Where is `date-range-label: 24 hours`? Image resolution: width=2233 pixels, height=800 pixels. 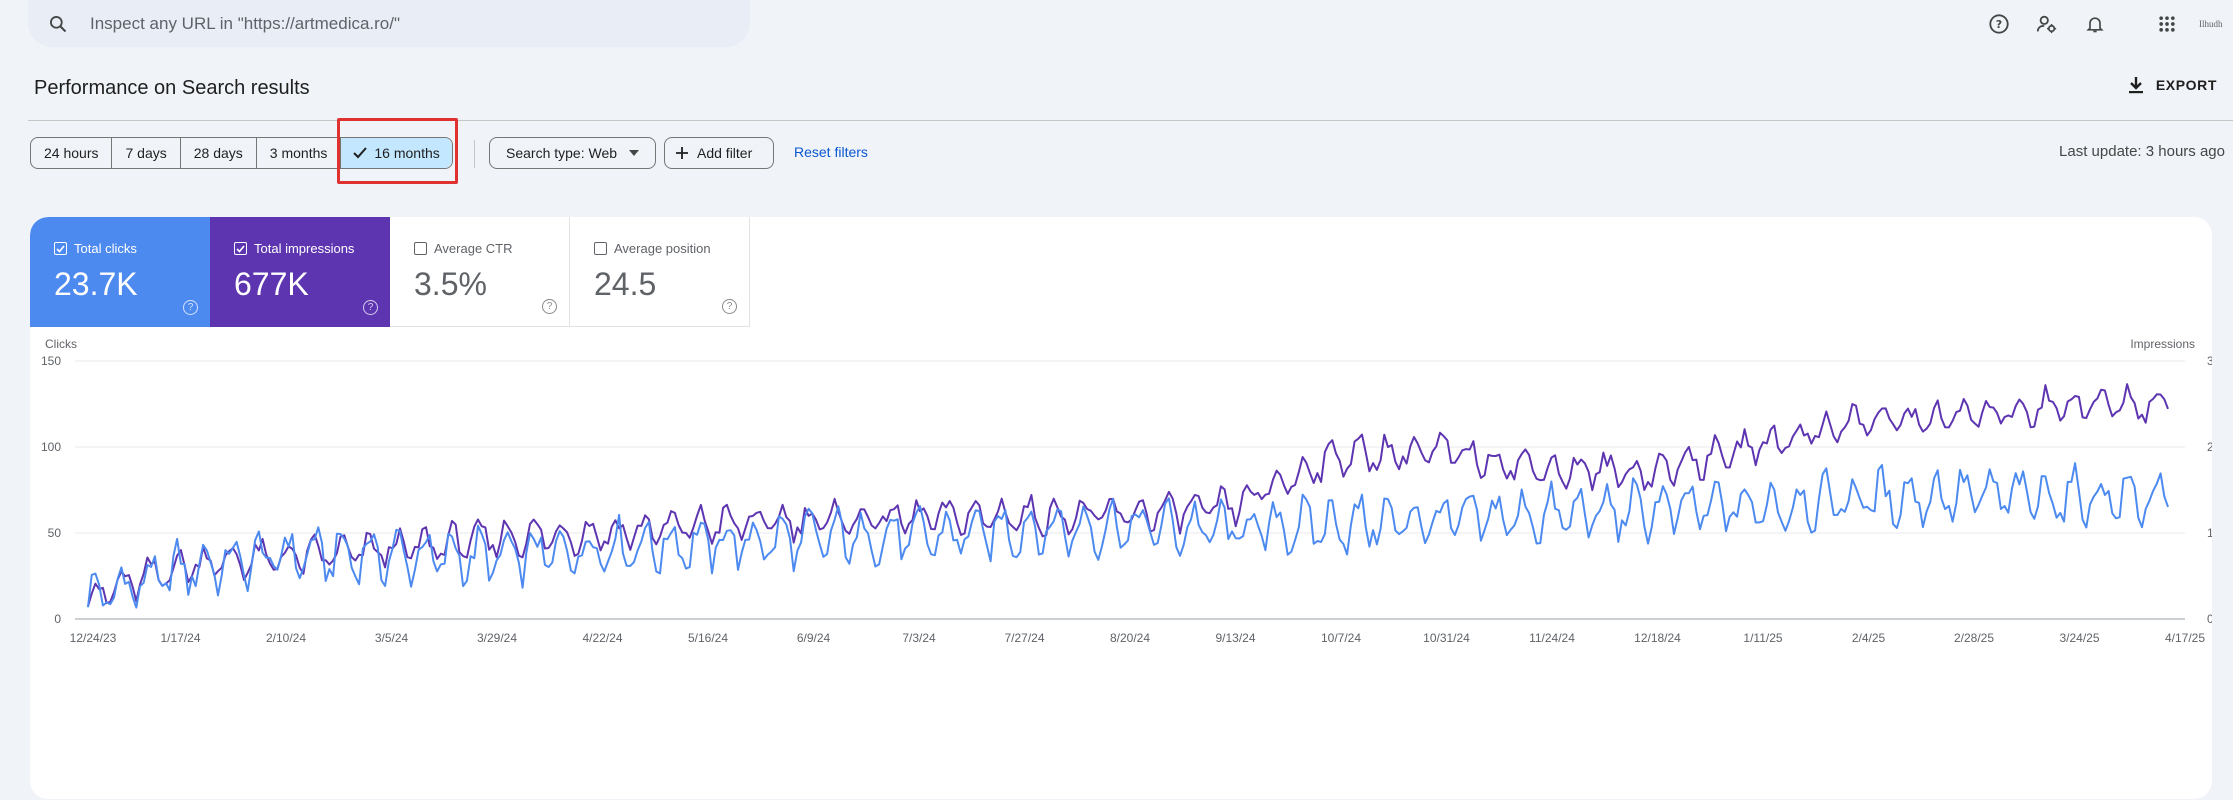 date-range-label: 24 hours is located at coordinates (71, 153).